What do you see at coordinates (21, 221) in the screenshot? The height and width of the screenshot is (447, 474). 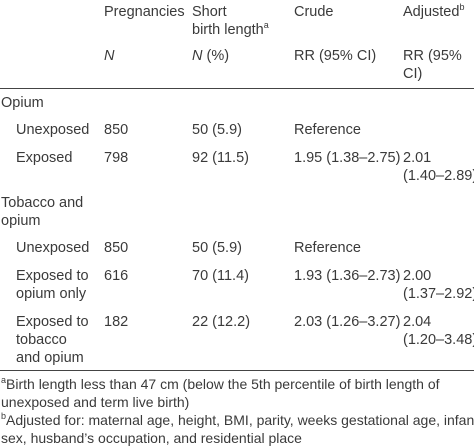 I see `section-tobacco-opium-line2: opium` at bounding box center [21, 221].